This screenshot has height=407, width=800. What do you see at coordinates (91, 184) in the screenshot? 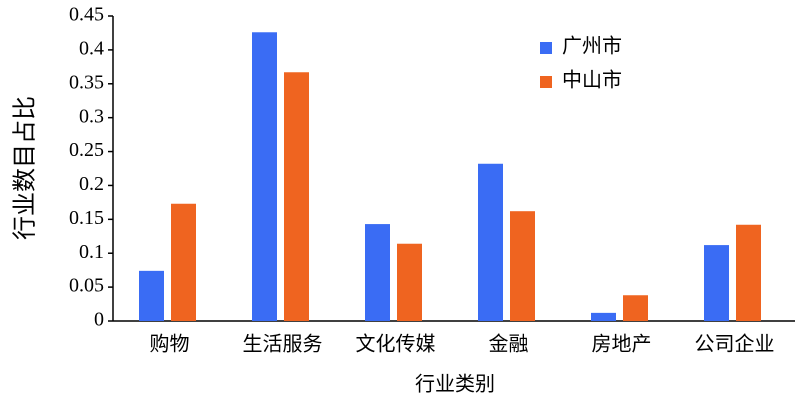
I see `y-tick-label: 0.2` at bounding box center [91, 184].